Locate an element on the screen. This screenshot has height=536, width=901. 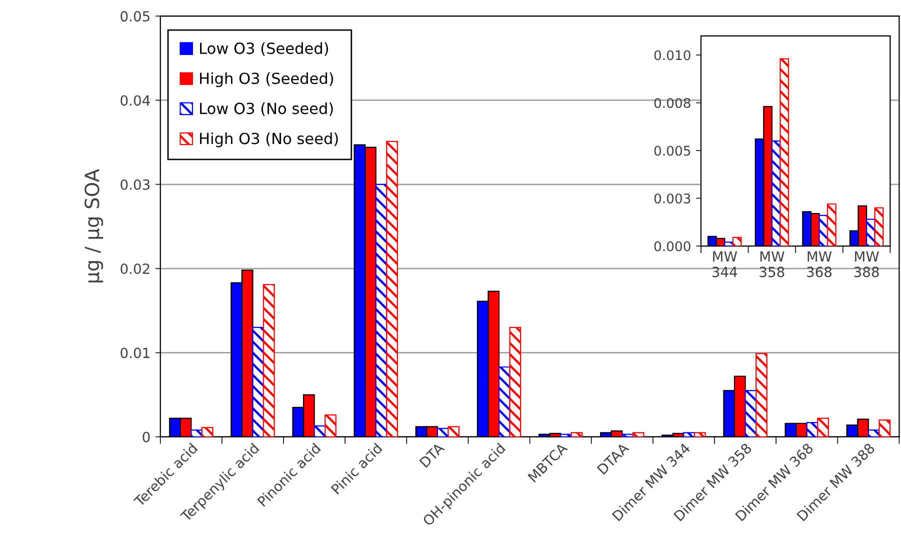
y-tick-label: 0 is located at coordinates (146, 437).